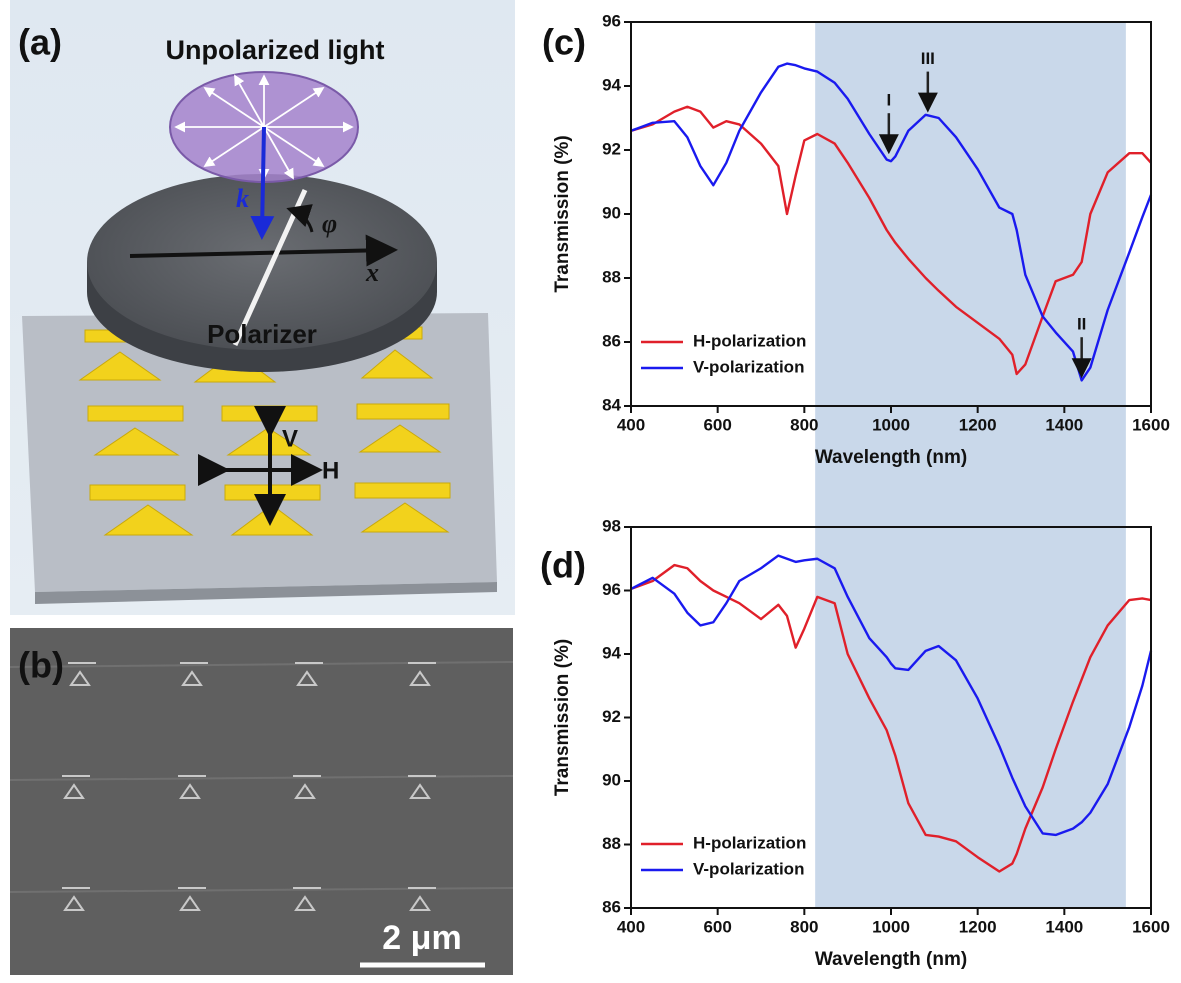 The image size is (1181, 983). I want to click on nanostructures, so click(264, 431).